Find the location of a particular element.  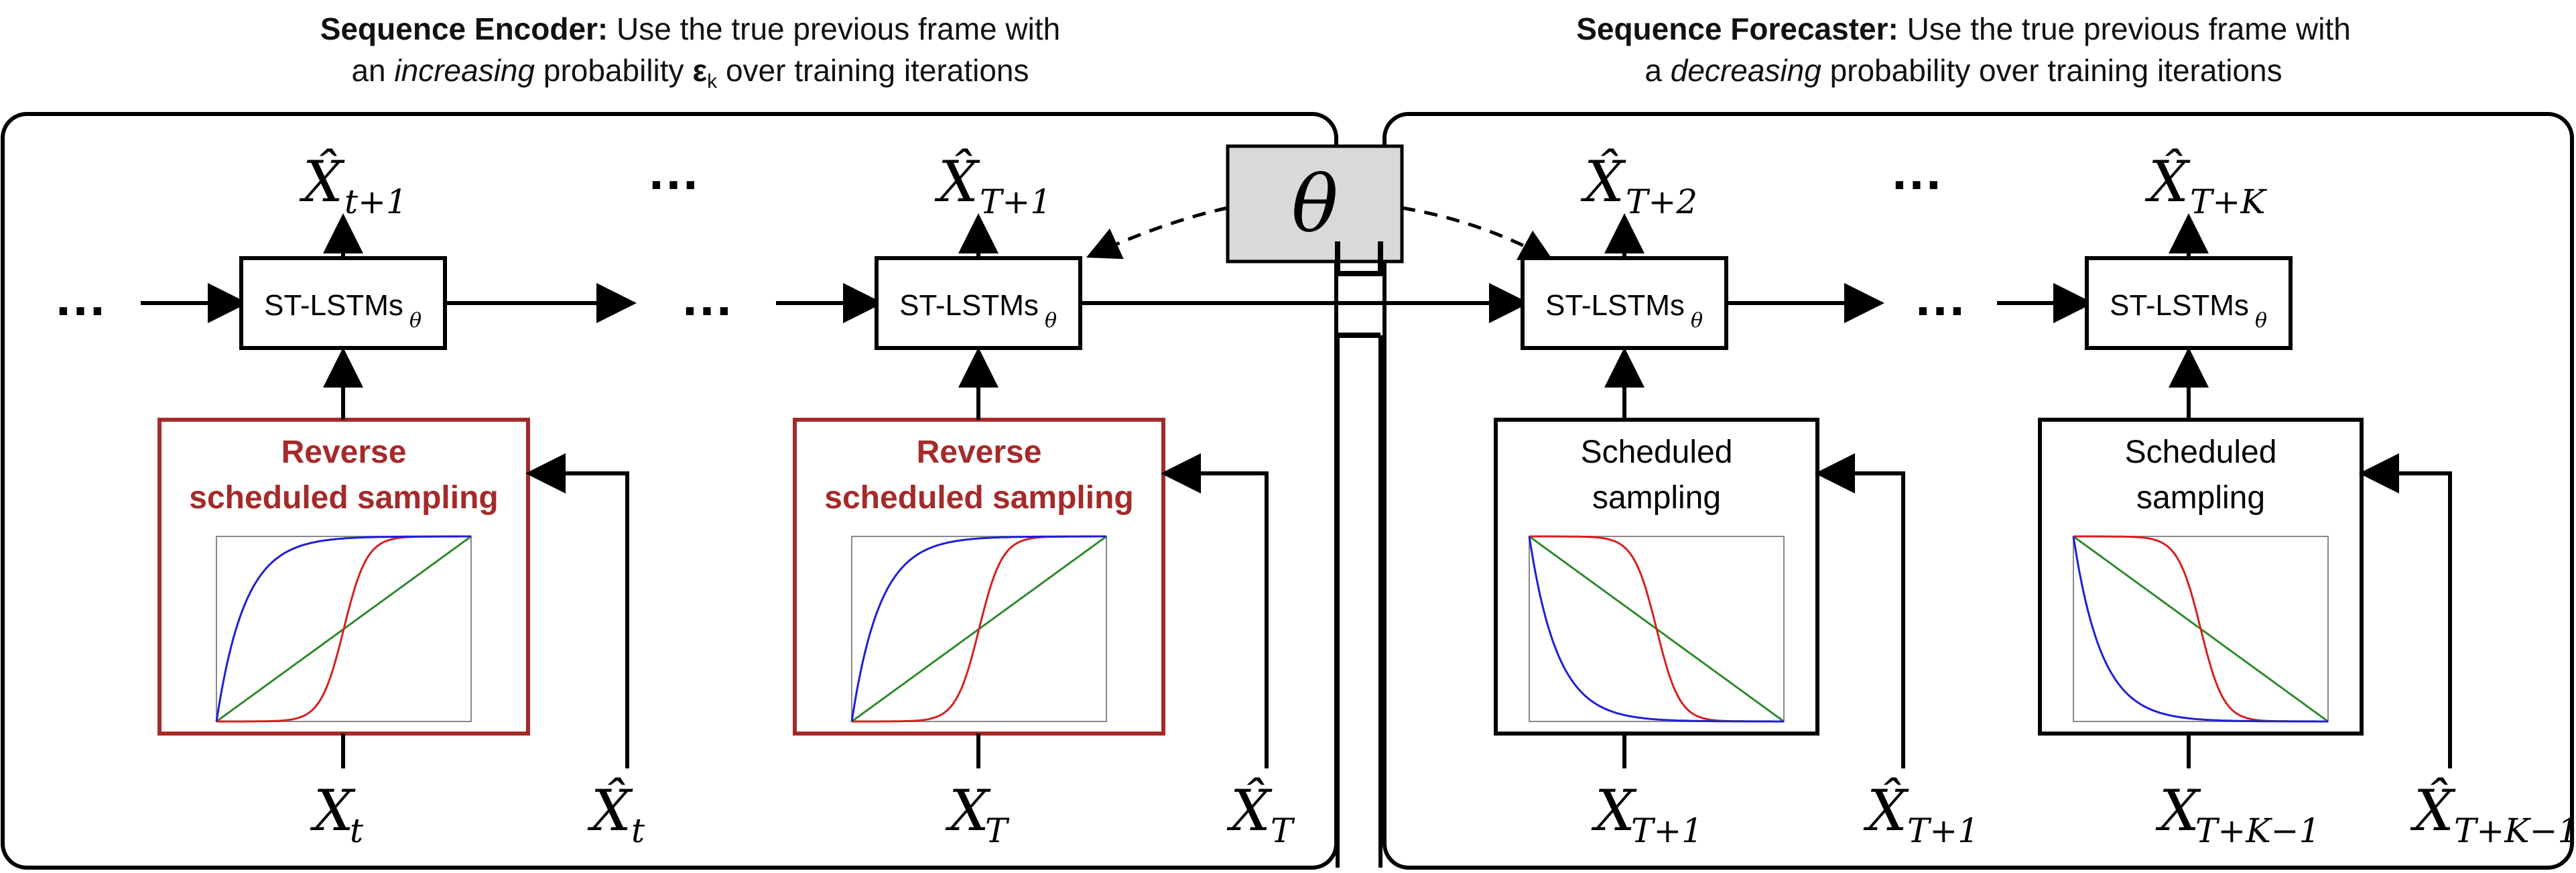

theta-label: θ is located at coordinates (1314, 205).